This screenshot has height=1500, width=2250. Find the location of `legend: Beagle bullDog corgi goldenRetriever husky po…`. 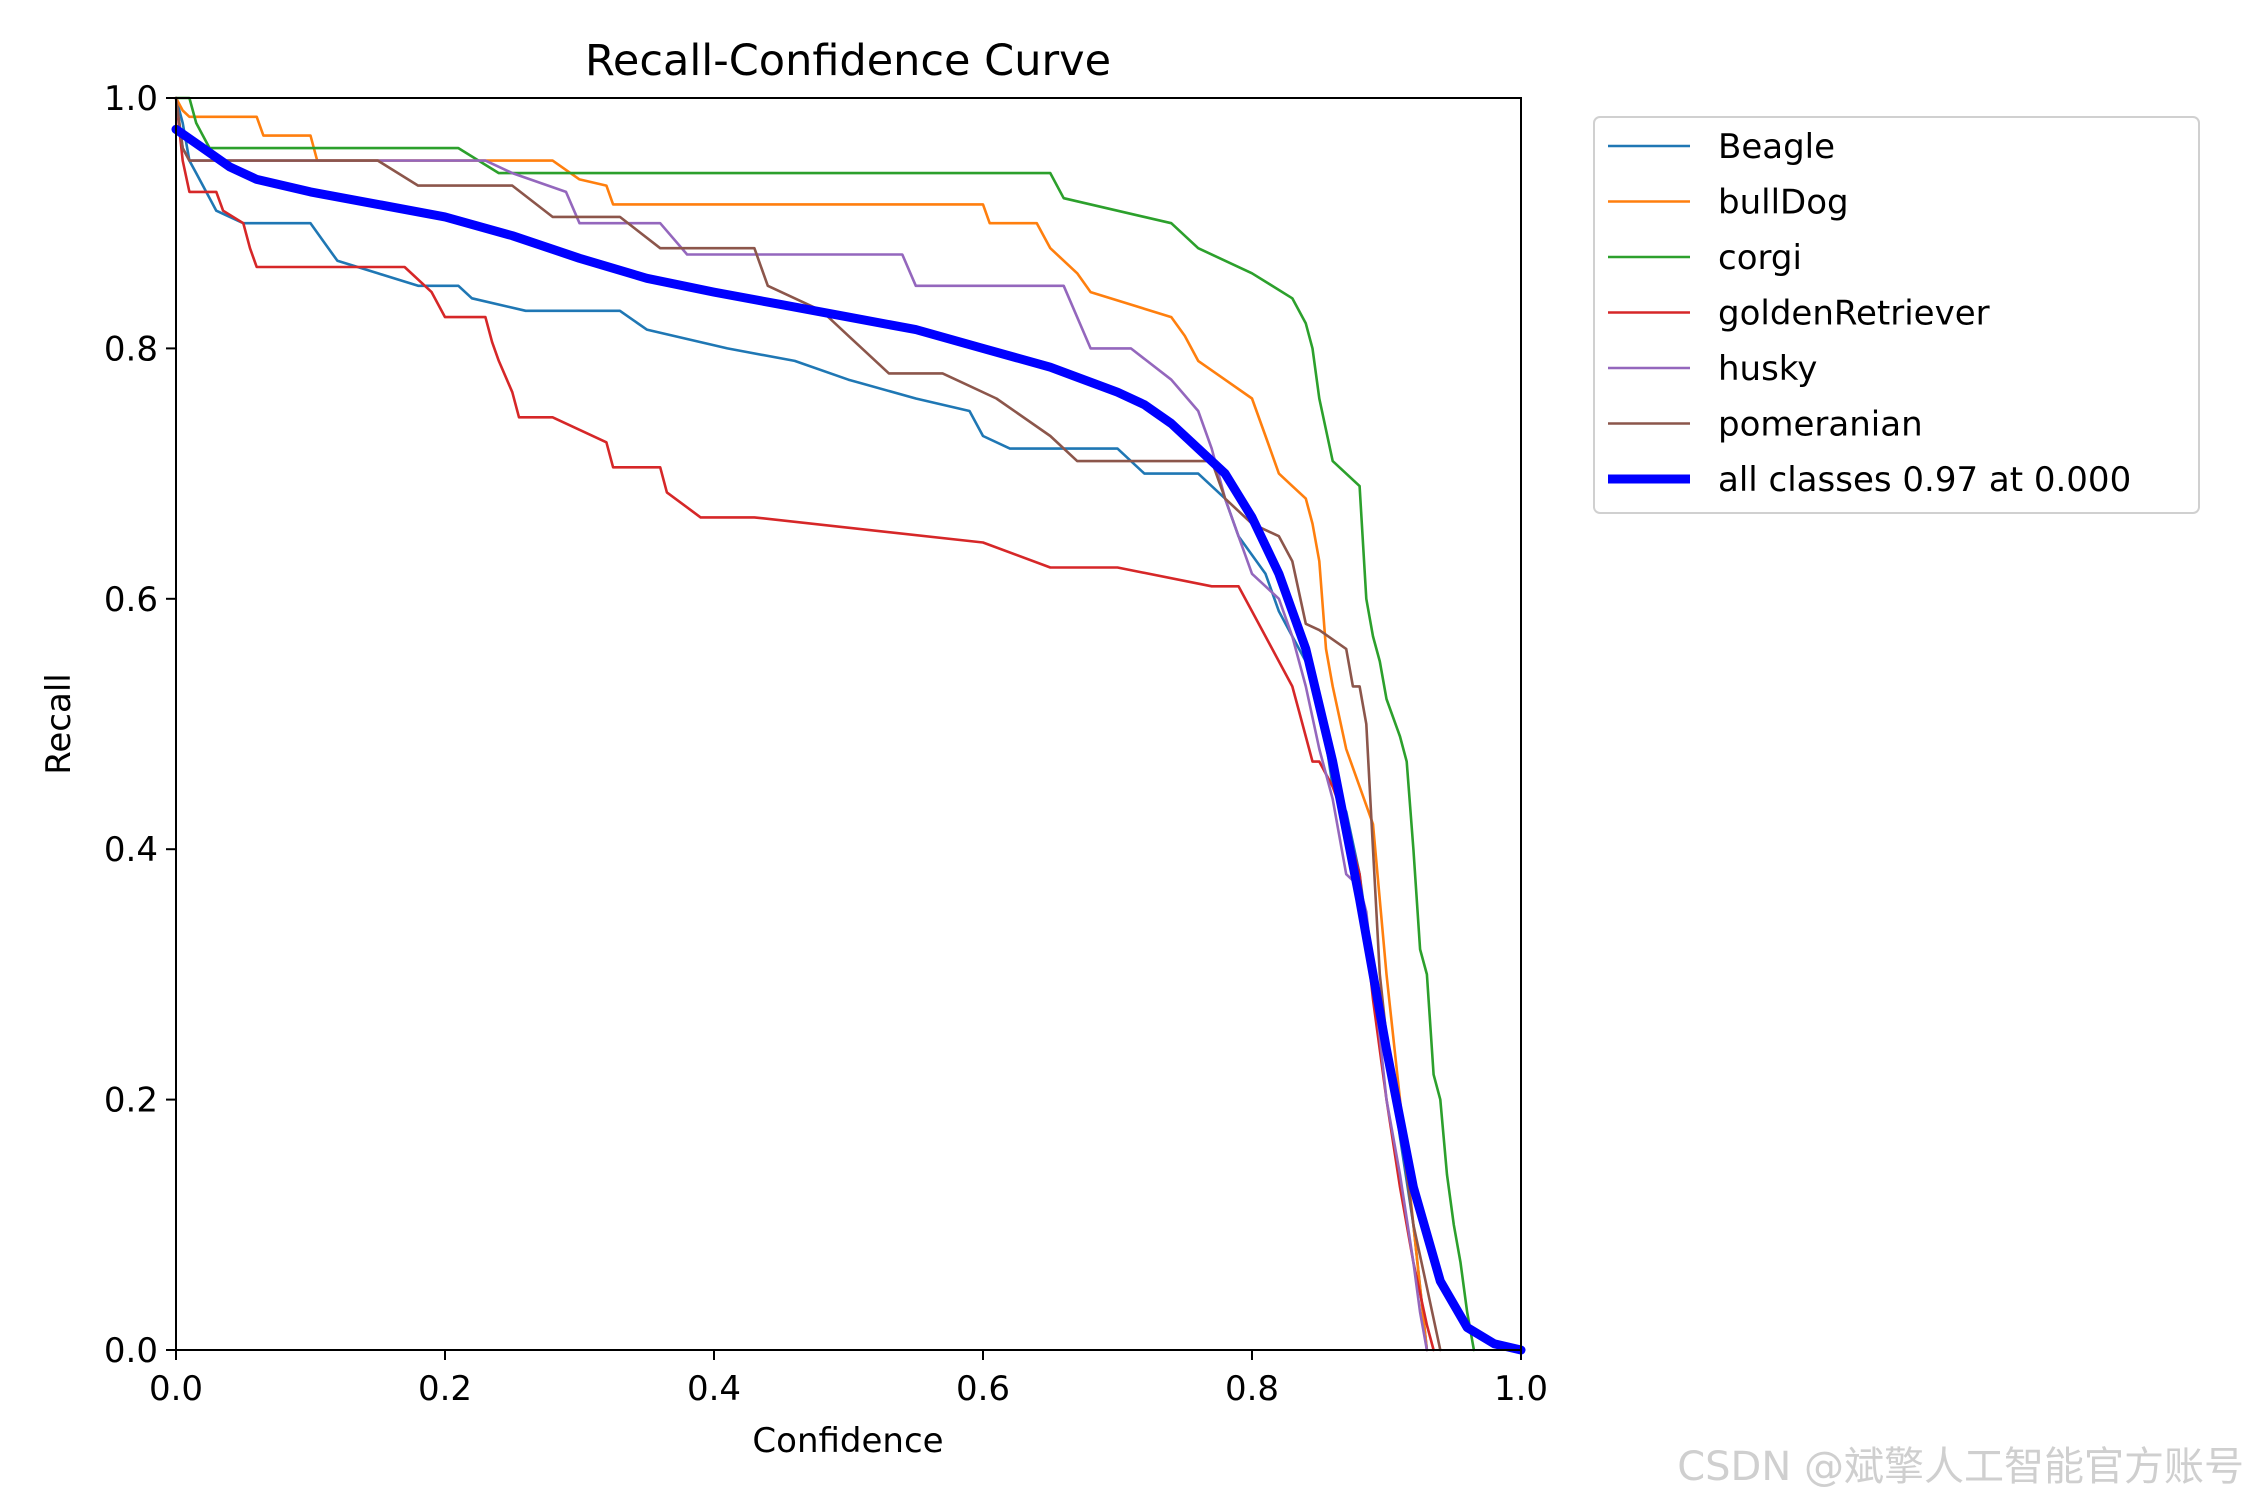

legend: Beagle bullDog corgi goldenRetriever husky po… is located at coordinates (1896, 315).